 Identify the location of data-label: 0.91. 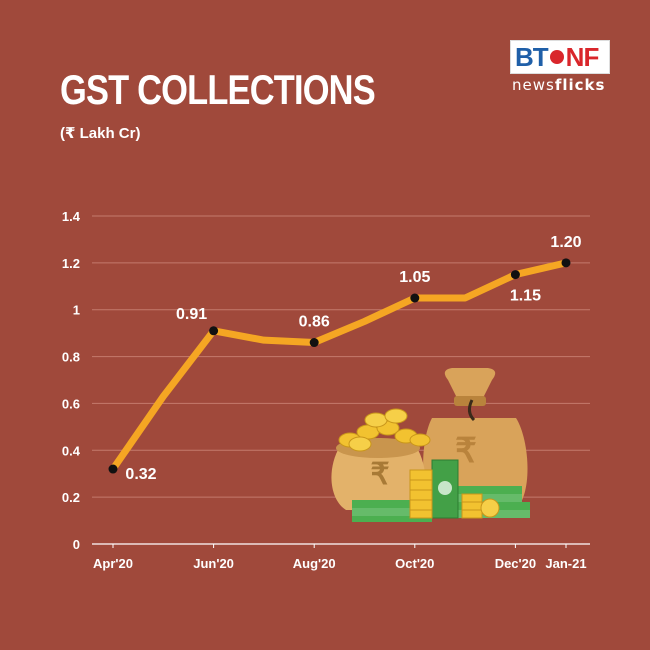
(191, 314).